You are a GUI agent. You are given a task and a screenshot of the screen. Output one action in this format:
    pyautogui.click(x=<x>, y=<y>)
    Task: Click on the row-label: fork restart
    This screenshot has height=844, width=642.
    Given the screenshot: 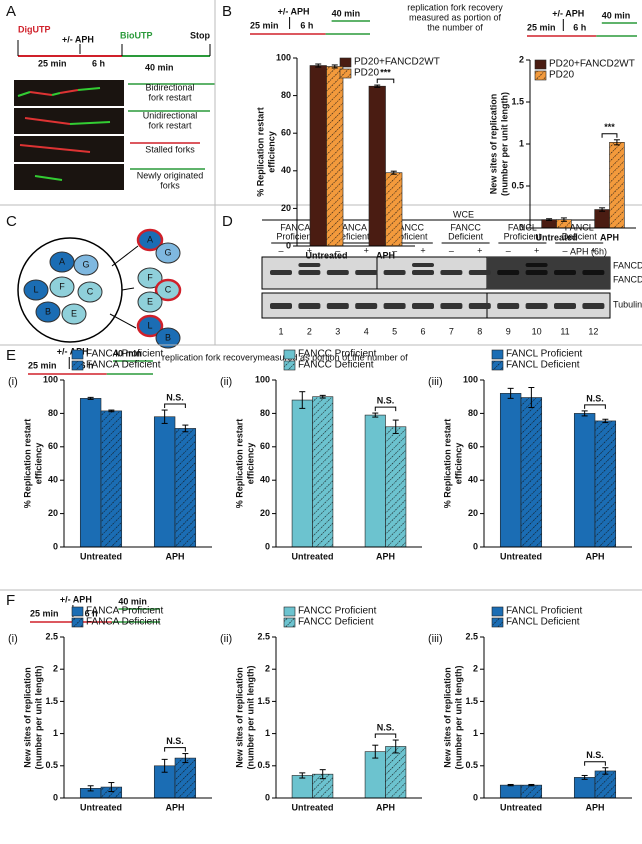 What is the action you would take?
    pyautogui.click(x=170, y=125)
    